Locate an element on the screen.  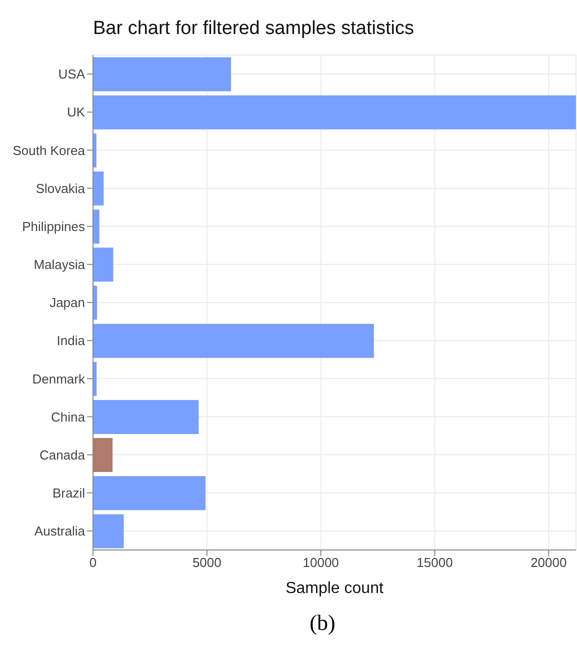
y-tick-label: Philippines is located at coordinates (54, 226).